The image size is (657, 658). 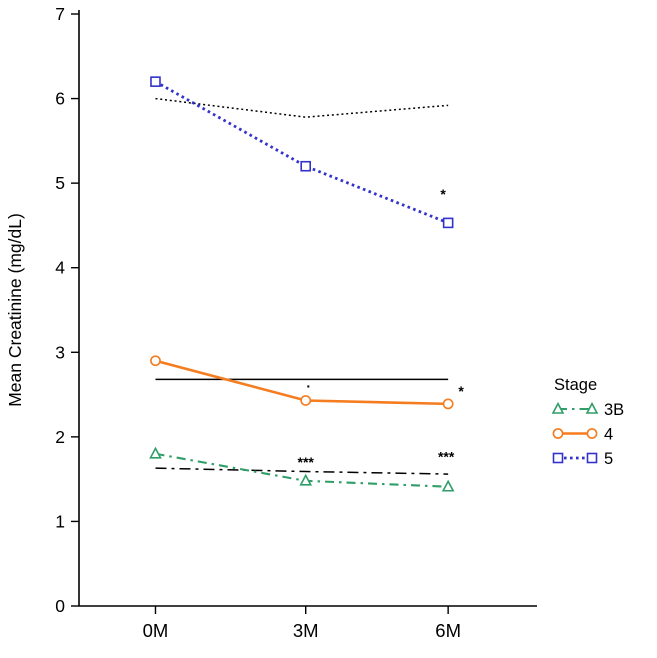 I want to click on y-tick-label: 3, so click(x=60, y=352).